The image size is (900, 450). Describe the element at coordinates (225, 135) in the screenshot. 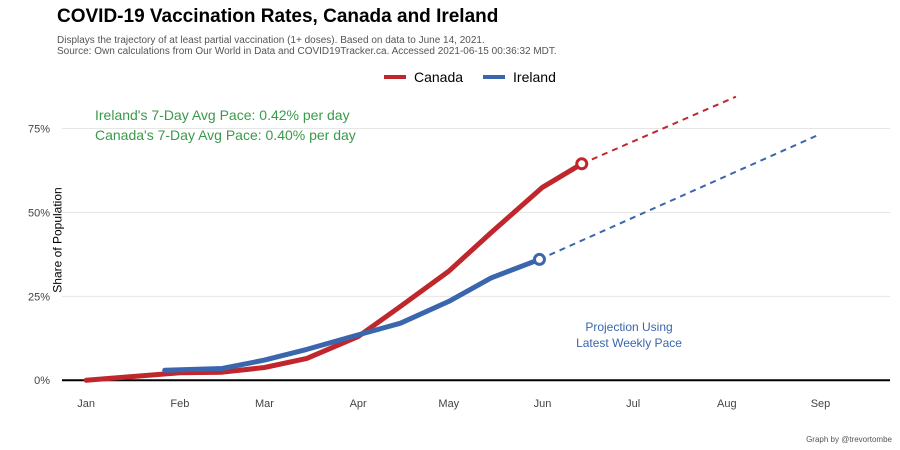

I see `annotation-canada-pace: Canada's 7-Day Avg Pace: 0.40% per day` at that location.